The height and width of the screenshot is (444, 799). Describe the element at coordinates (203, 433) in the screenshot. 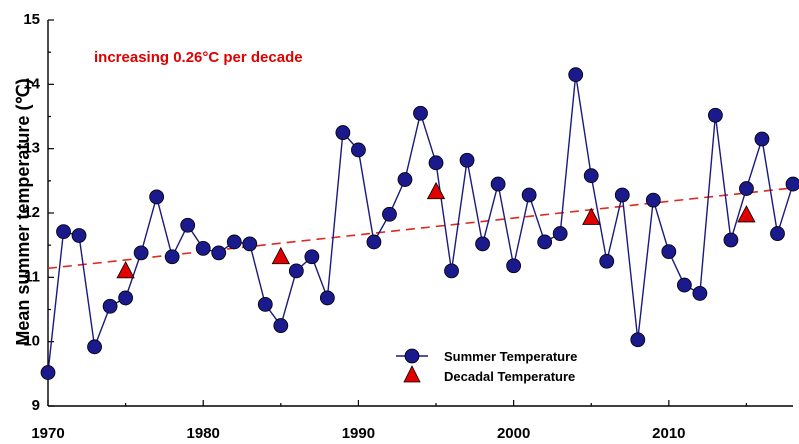

I see `x-tick-label: 1980` at that location.